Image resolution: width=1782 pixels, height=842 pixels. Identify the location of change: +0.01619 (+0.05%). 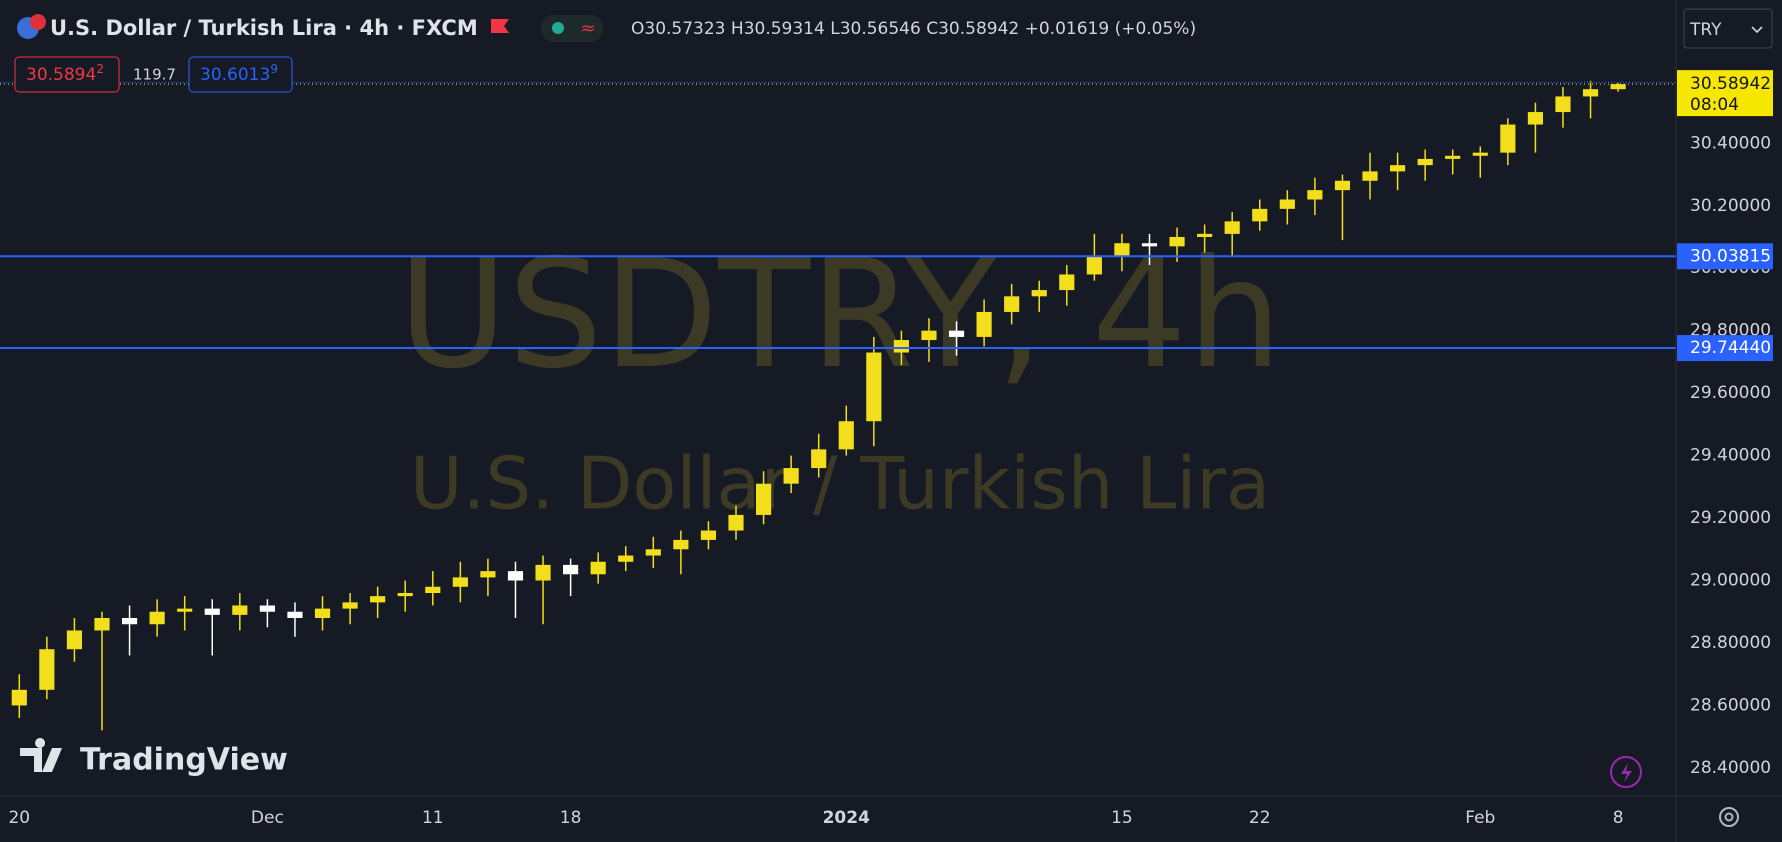
(1110, 29).